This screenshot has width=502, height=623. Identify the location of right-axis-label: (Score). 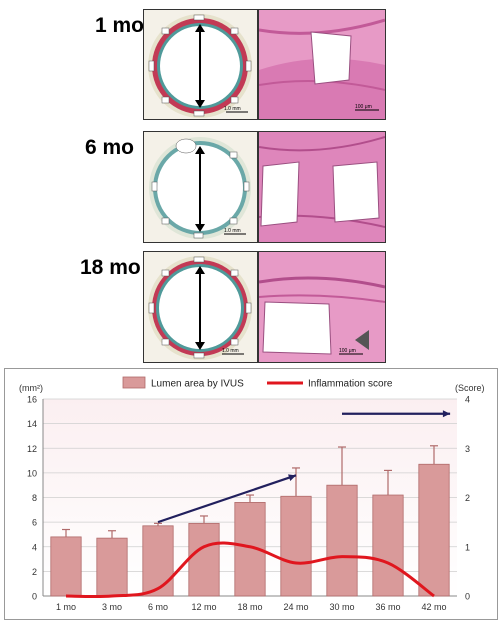
(470, 388).